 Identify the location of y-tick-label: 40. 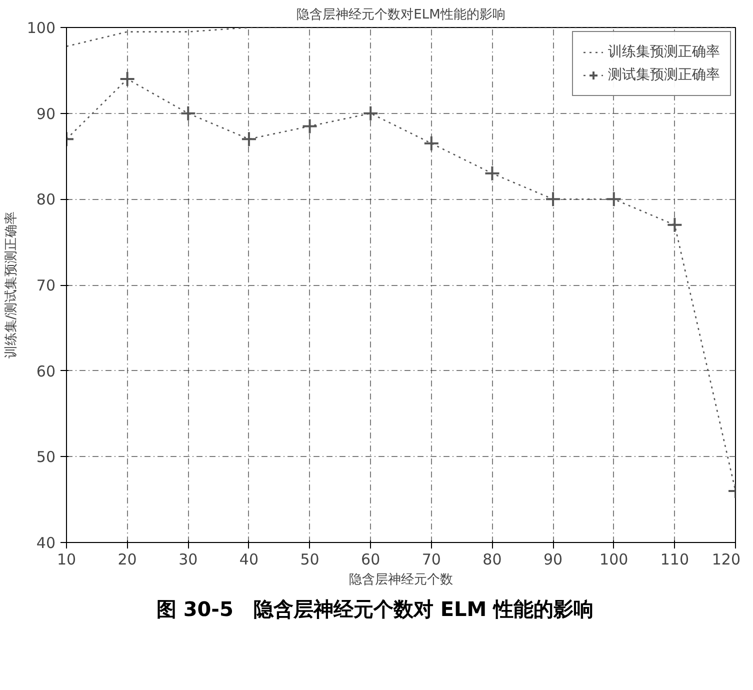
(46, 543).